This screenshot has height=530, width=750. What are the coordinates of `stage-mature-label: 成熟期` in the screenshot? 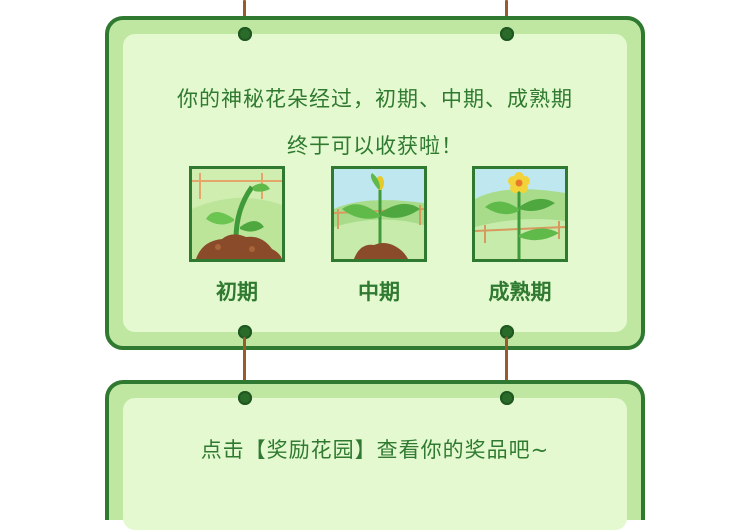 It's located at (520, 292).